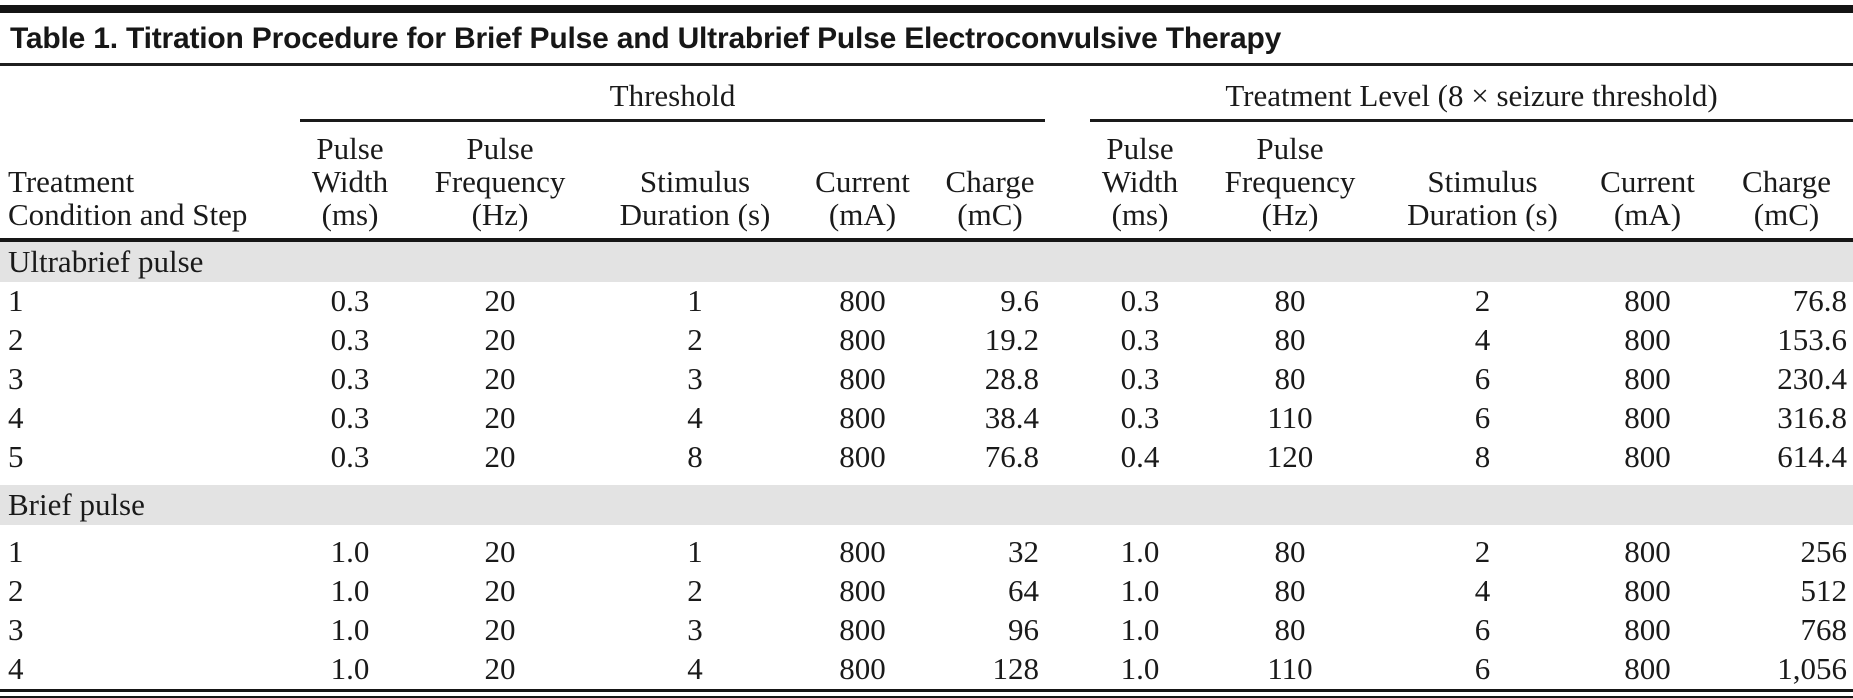 The width and height of the screenshot is (1853, 698). What do you see at coordinates (1824, 552) in the screenshot?
I see `table-cell: 256` at bounding box center [1824, 552].